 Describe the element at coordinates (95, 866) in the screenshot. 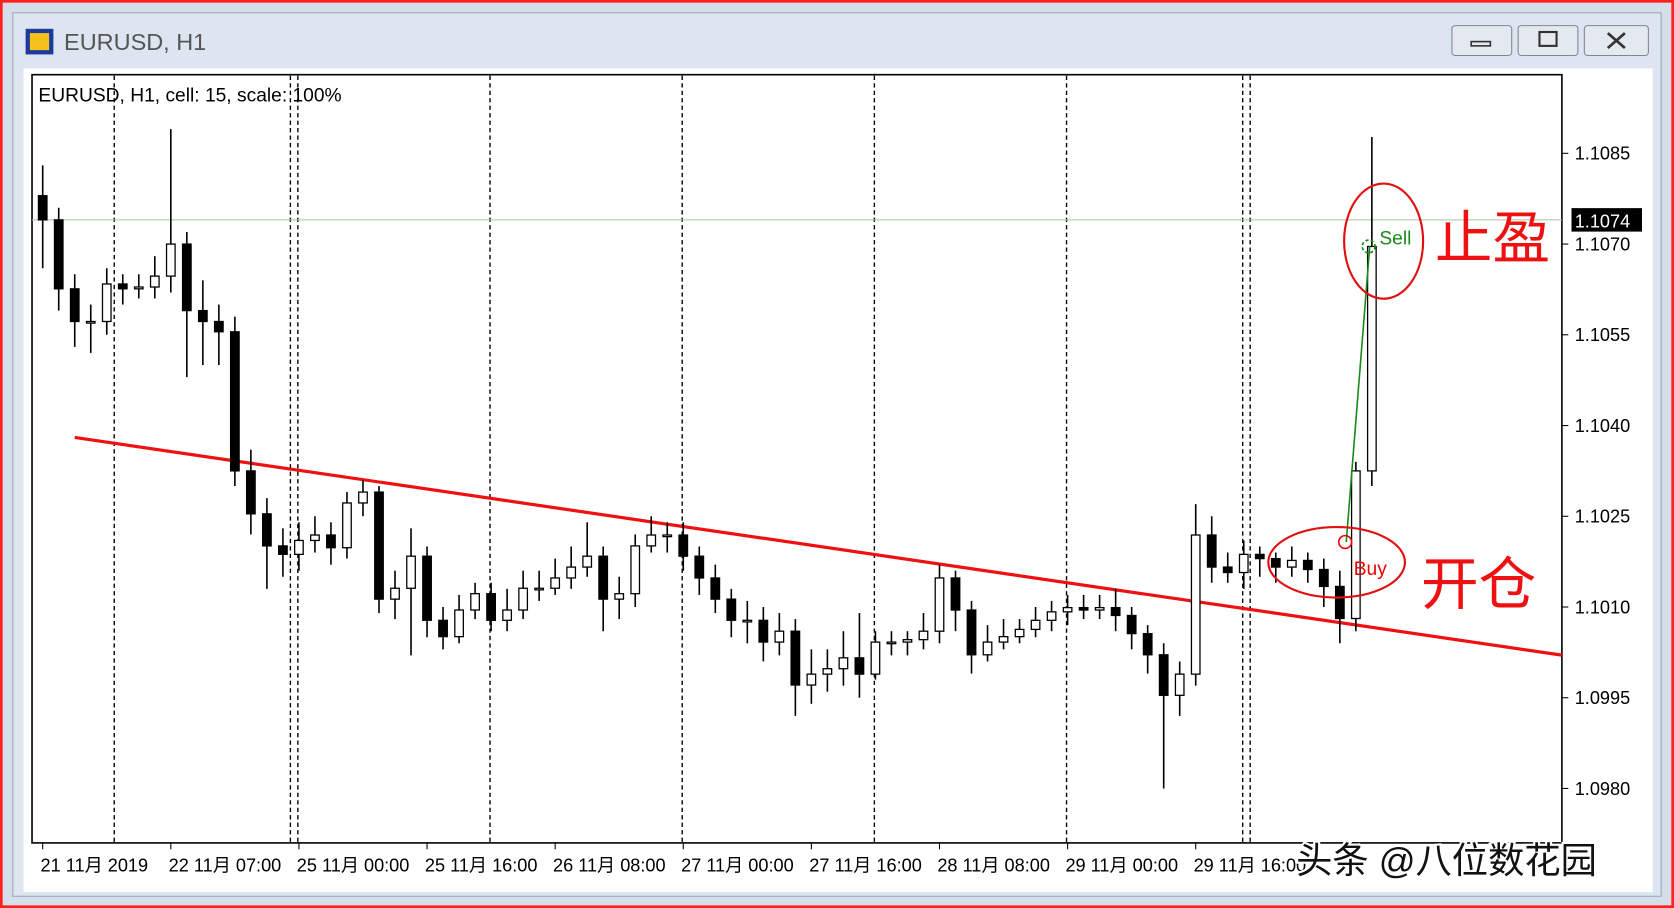

I see `x-tick-label: 21 11月 2019` at that location.